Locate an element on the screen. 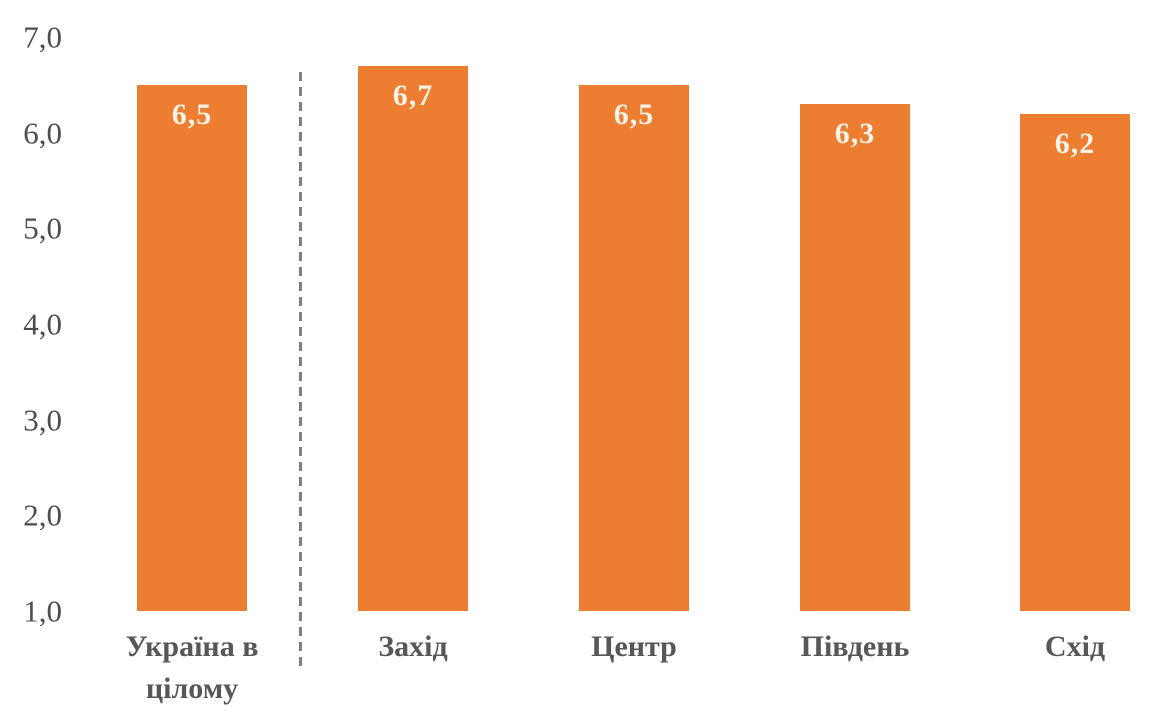 Image resolution: width=1164 pixels, height=718 pixels. y-tick-label: 6,0 is located at coordinates (42, 133).